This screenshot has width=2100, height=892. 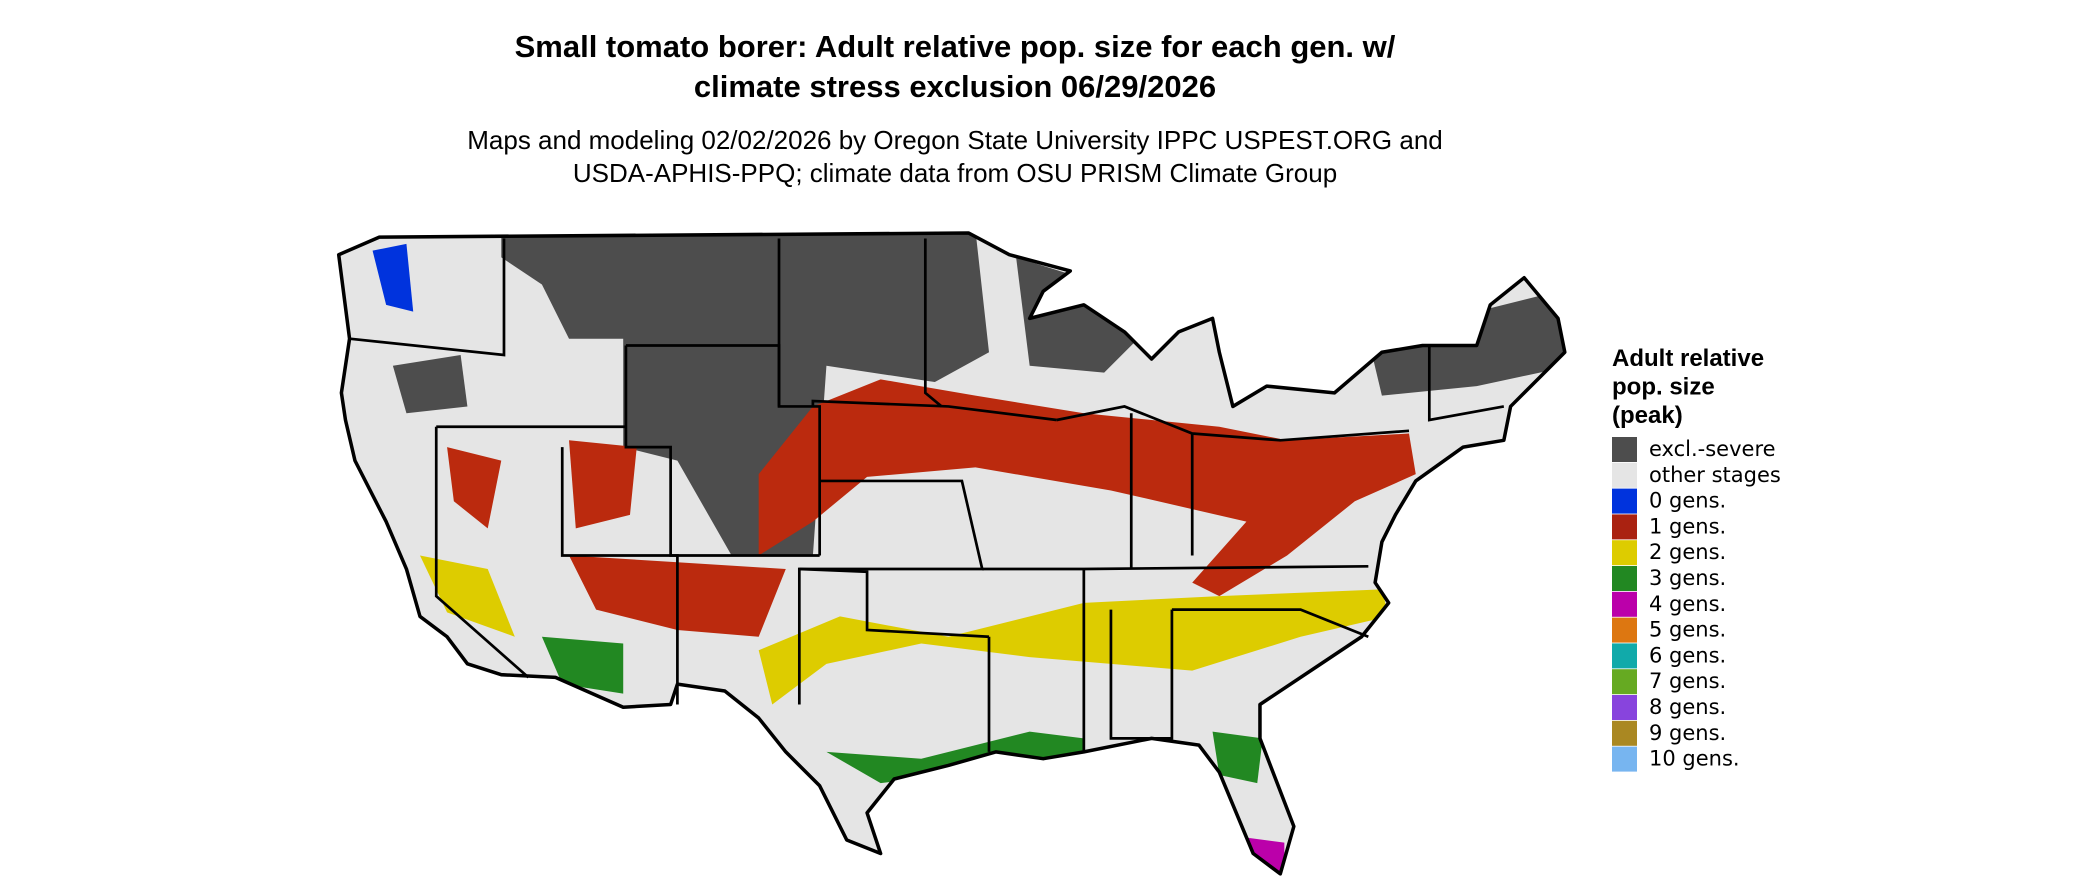 I want to click on legend-label: 7 gens., so click(x=1687, y=681).